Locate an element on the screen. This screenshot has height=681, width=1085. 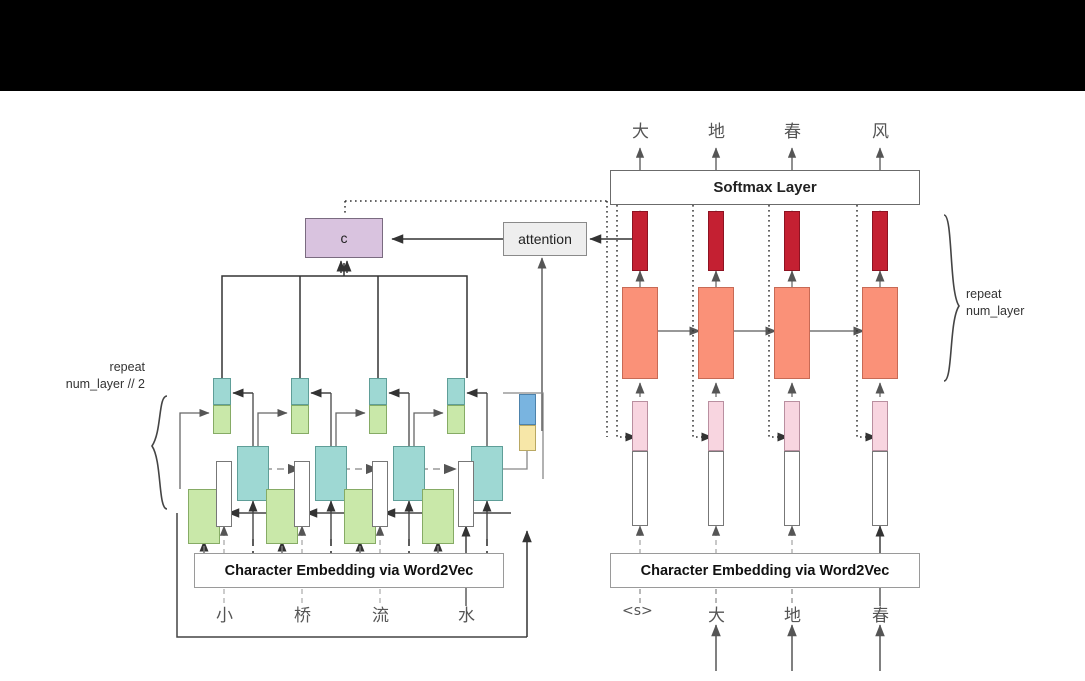
attention-box: attention is located at coordinates (545, 239).